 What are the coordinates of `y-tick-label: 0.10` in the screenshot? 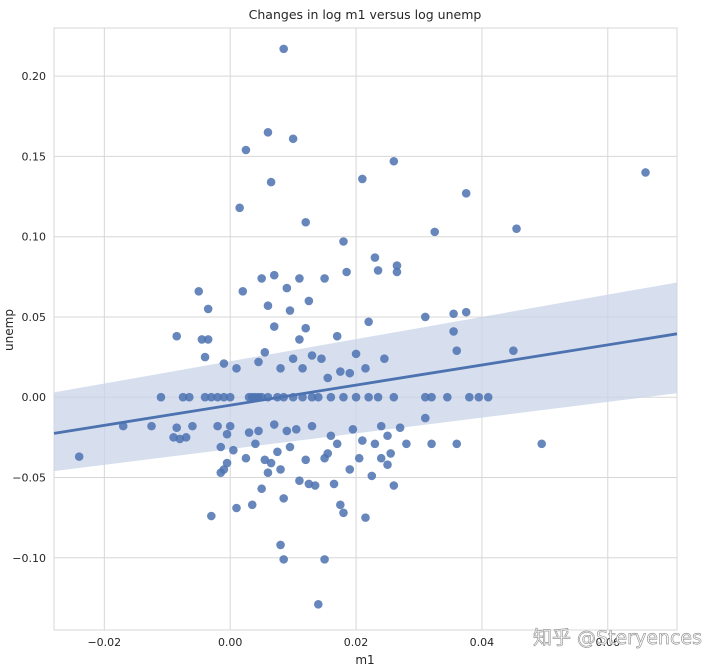 It's located at (34, 237).